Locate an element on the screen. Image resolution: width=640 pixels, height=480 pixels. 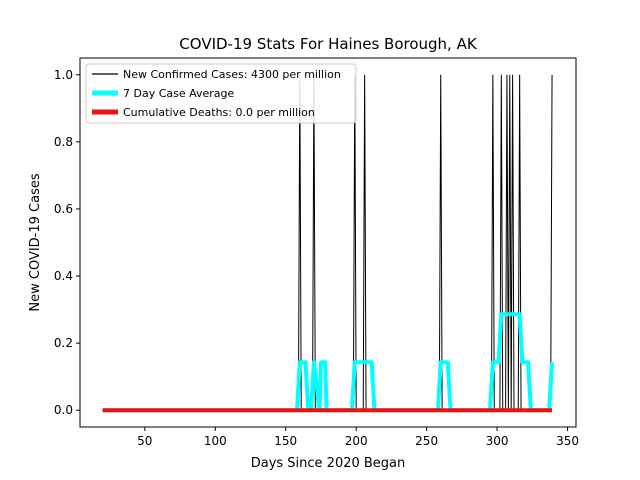
legend-label-deaths: Cumulative Deaths: 0.0 per million is located at coordinates (219, 112).